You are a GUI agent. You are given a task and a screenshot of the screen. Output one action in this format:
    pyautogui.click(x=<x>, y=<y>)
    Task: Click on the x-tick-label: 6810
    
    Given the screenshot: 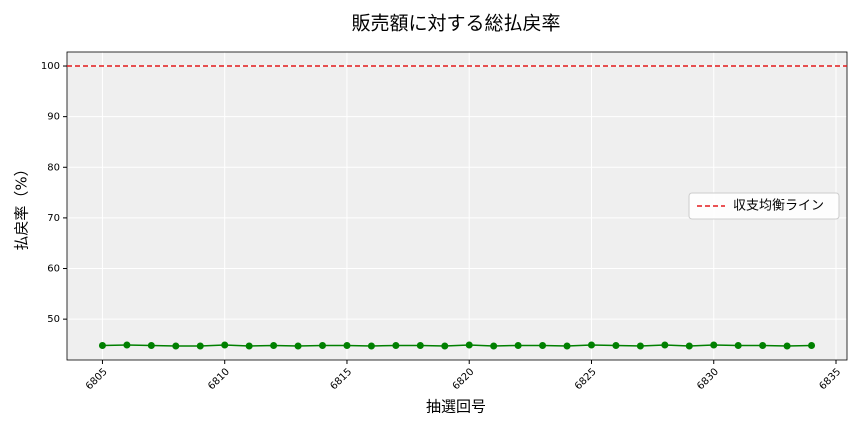 What is the action you would take?
    pyautogui.click(x=219, y=379)
    